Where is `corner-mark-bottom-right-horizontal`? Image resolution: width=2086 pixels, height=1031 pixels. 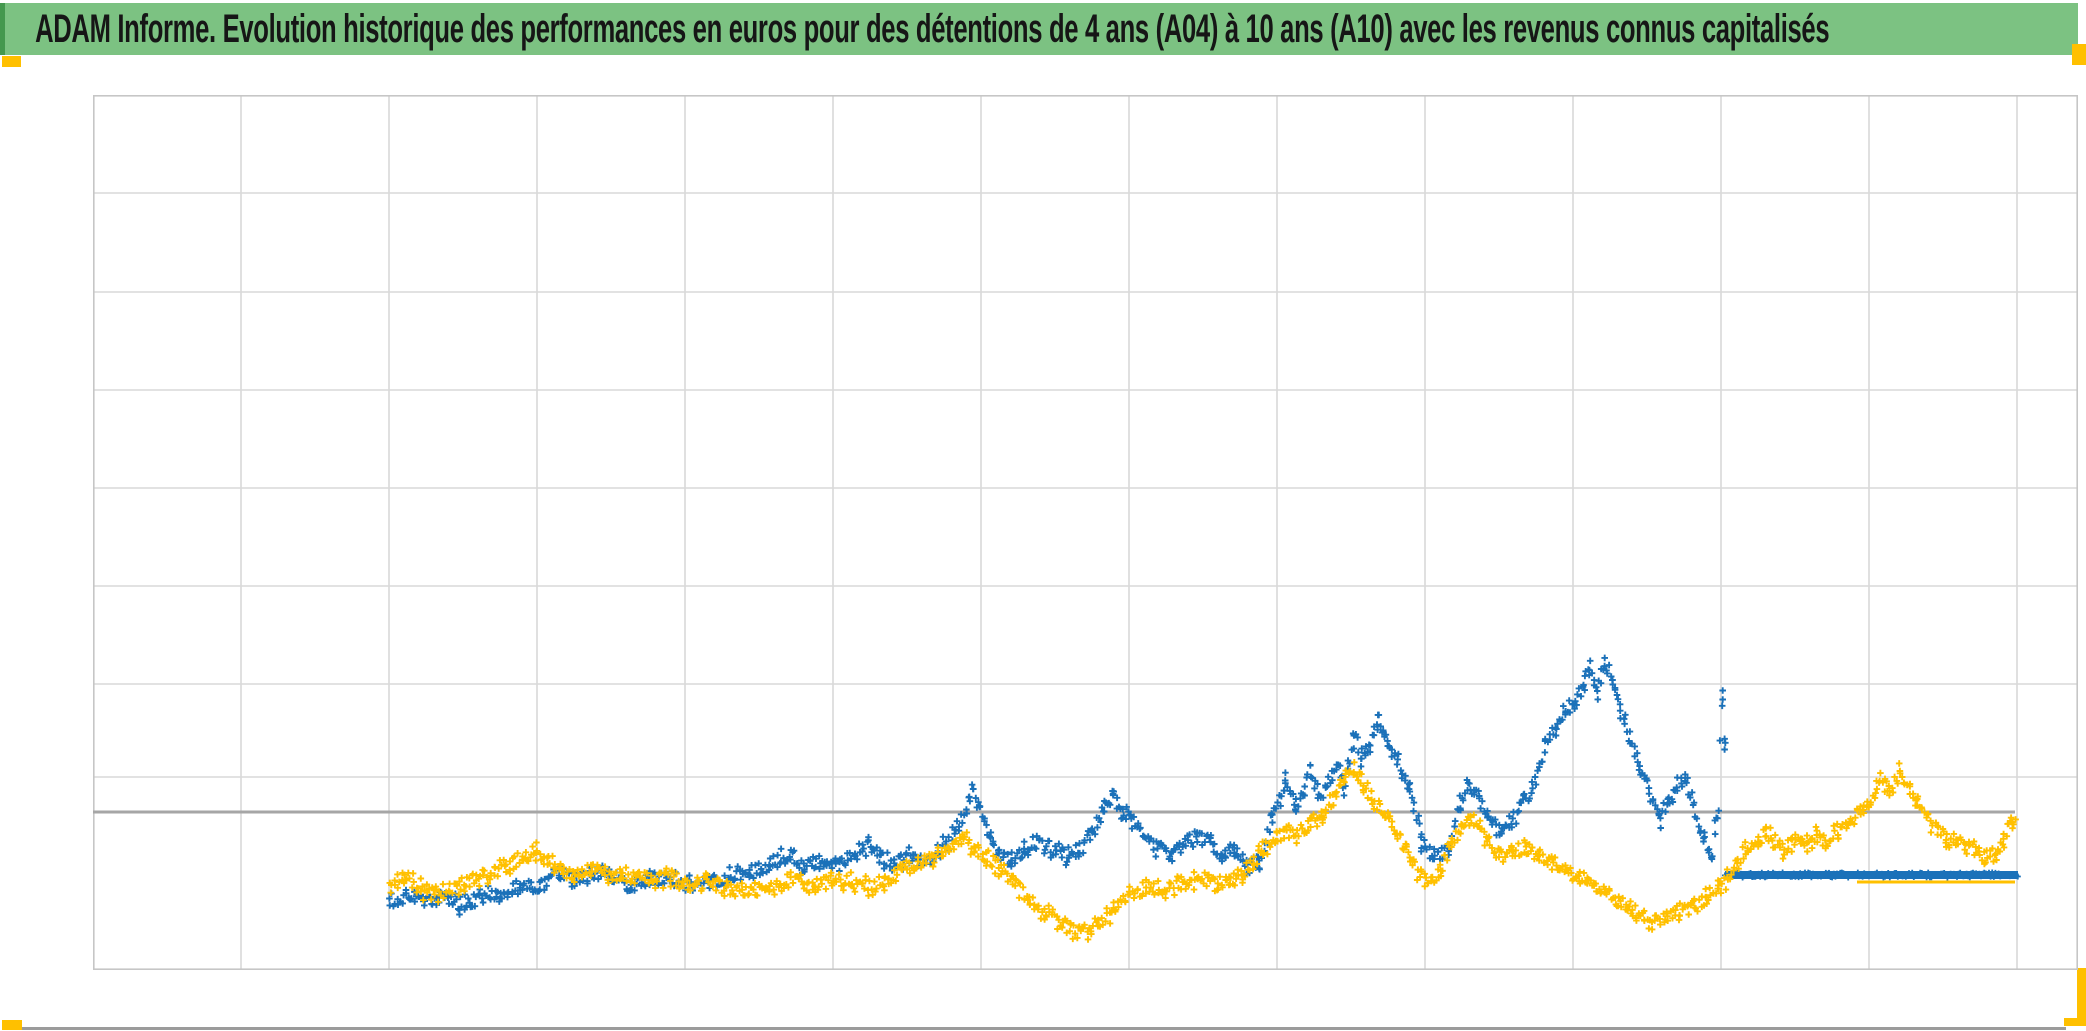 corner-mark-bottom-right-horizontal is located at coordinates (2075, 1022).